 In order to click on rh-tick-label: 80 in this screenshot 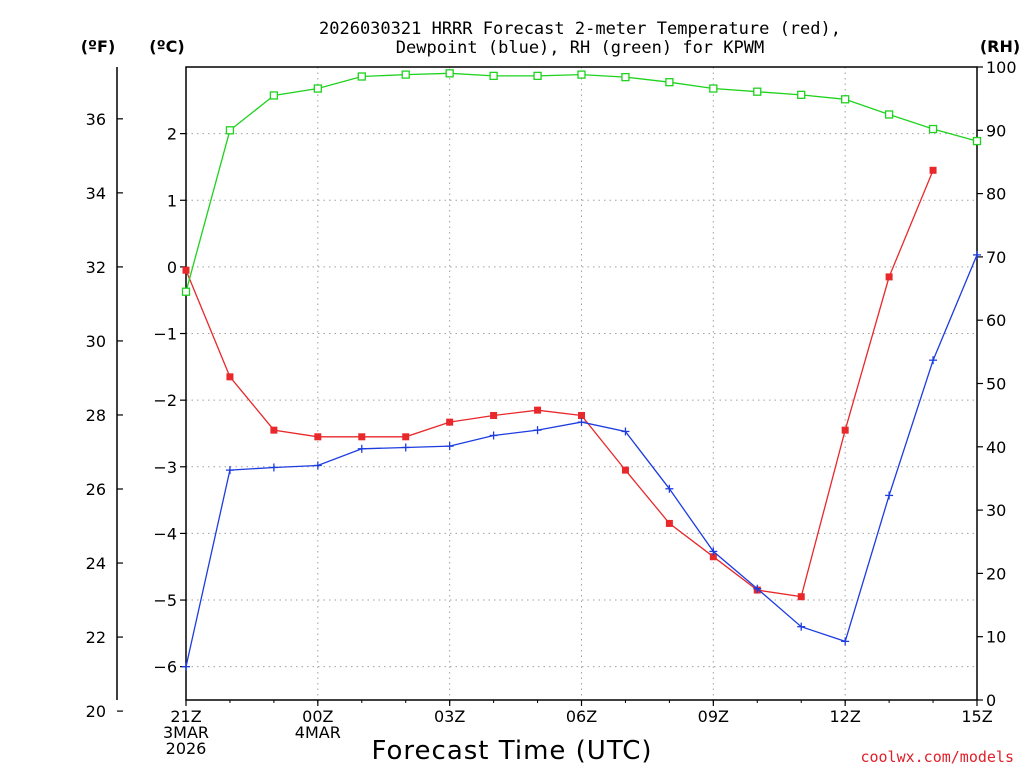, I will do `click(996, 194)`.